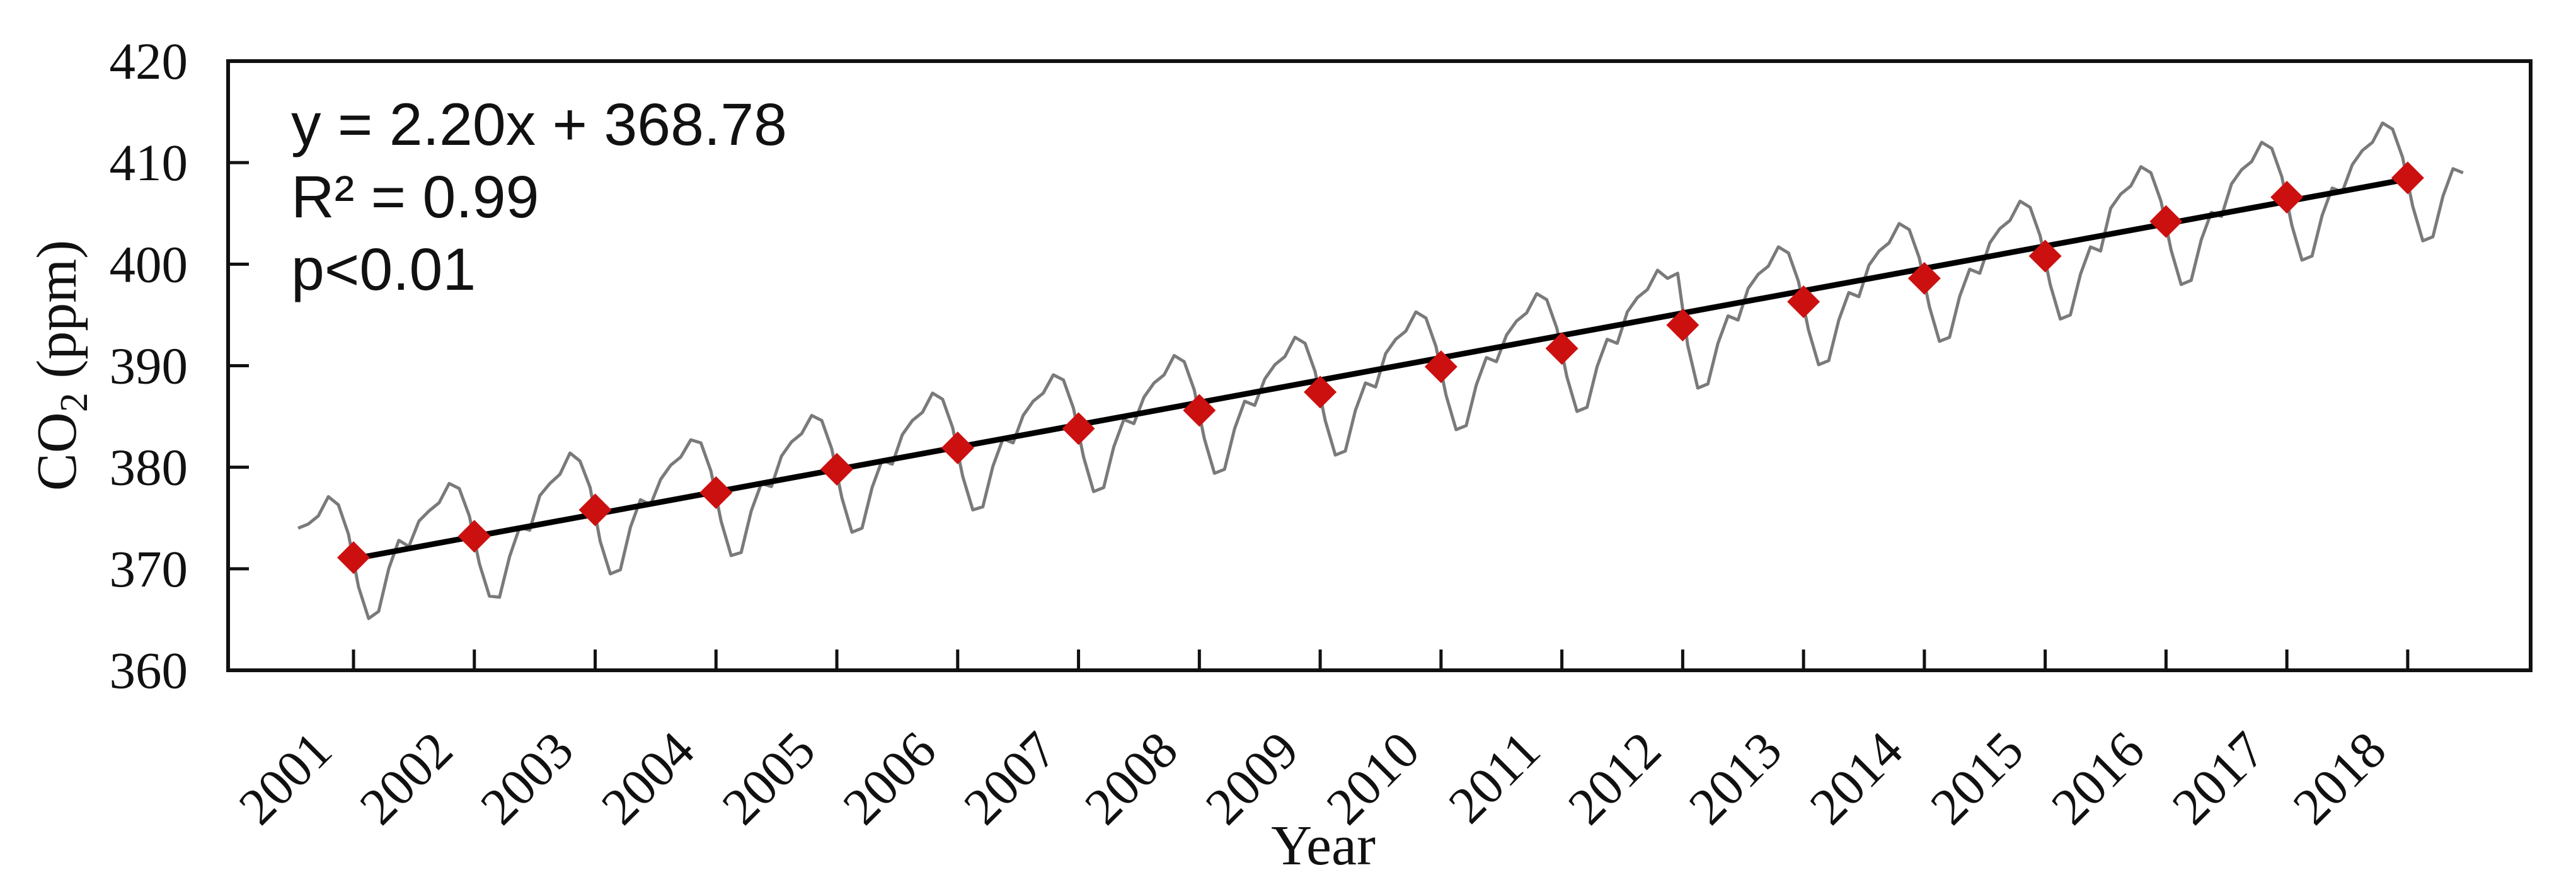 This screenshot has height=887, width=2576. I want to click on y-axis-title-rest: (ppm), so click(57, 316).